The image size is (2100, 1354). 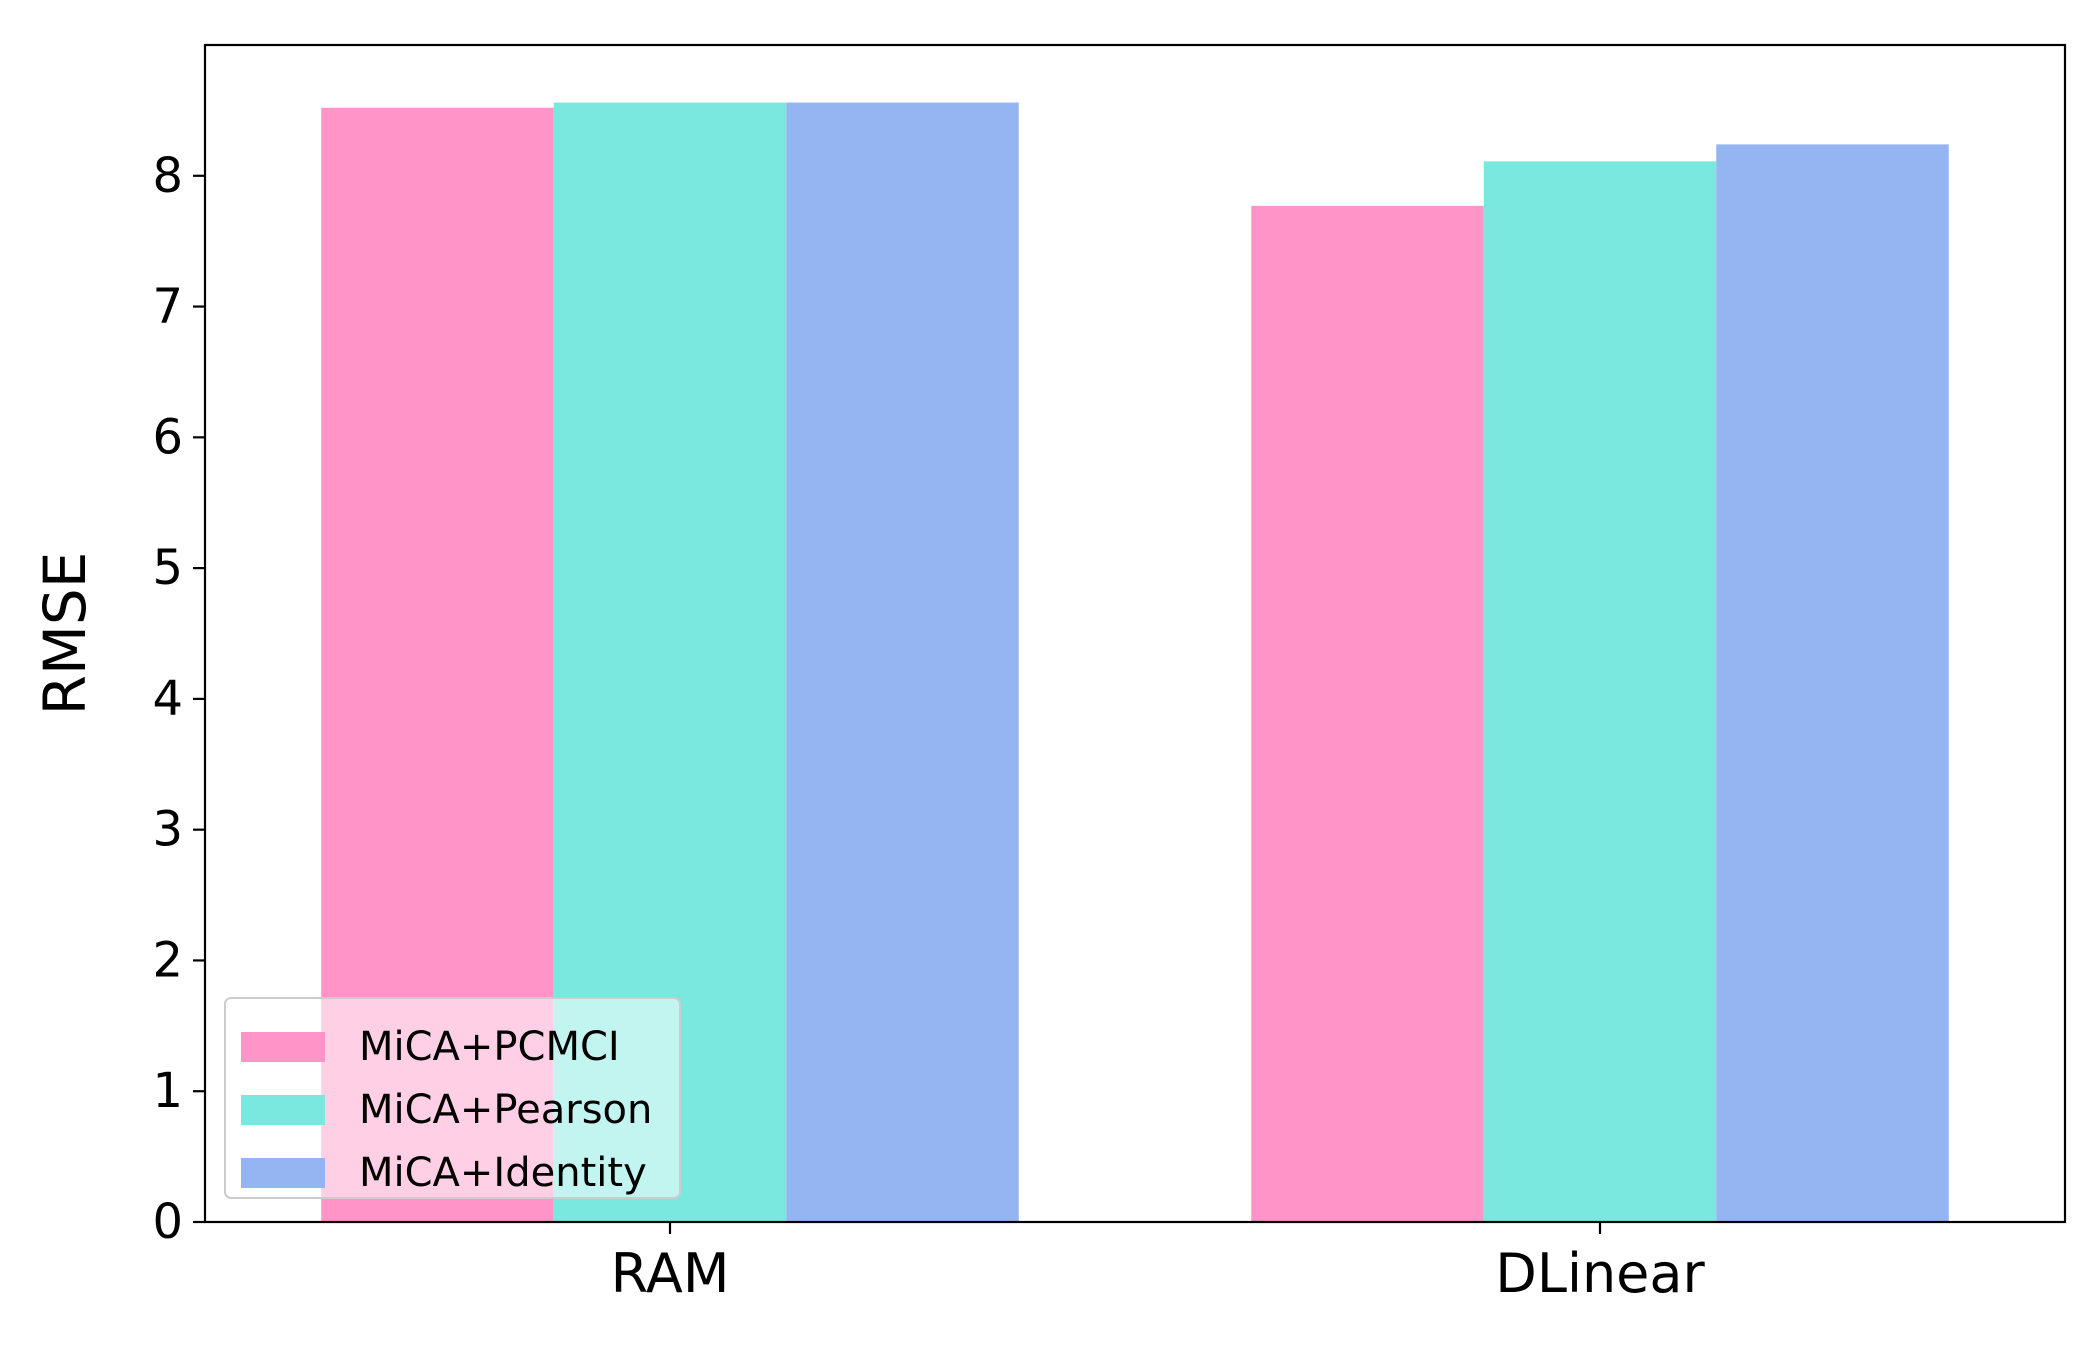 What do you see at coordinates (489, 1047) in the screenshot?
I see `legend-label: MiCA+PCMCI` at bounding box center [489, 1047].